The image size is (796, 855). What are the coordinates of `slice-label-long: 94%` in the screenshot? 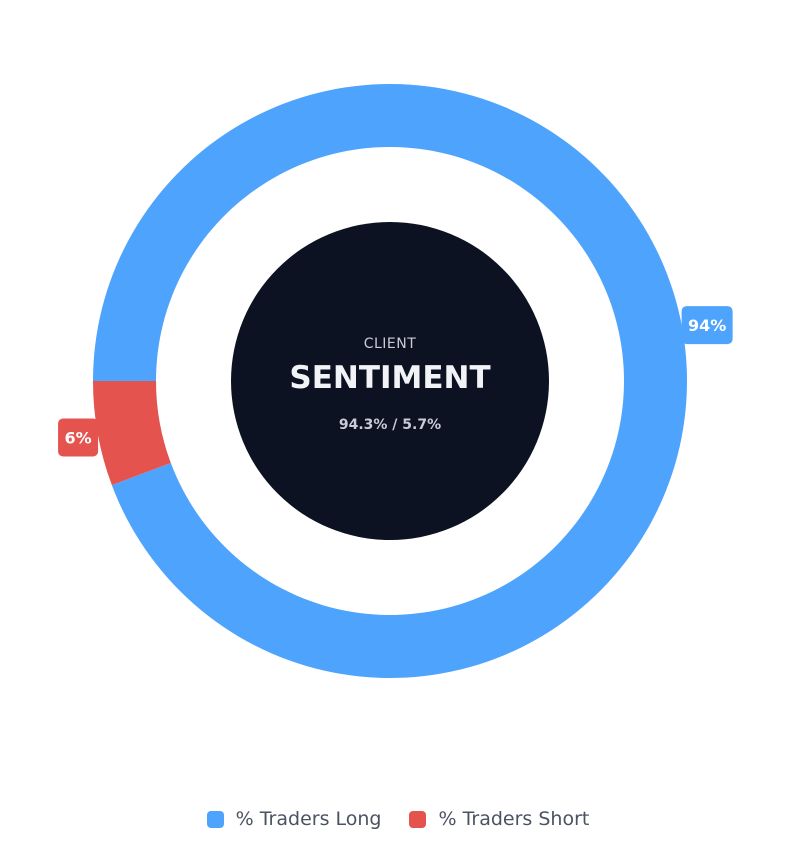 It's located at (707, 325).